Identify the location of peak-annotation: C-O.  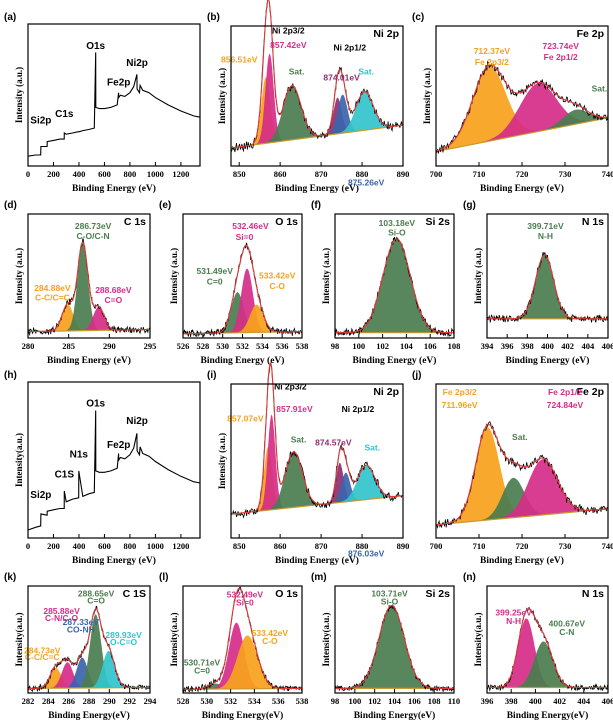
(277, 286).